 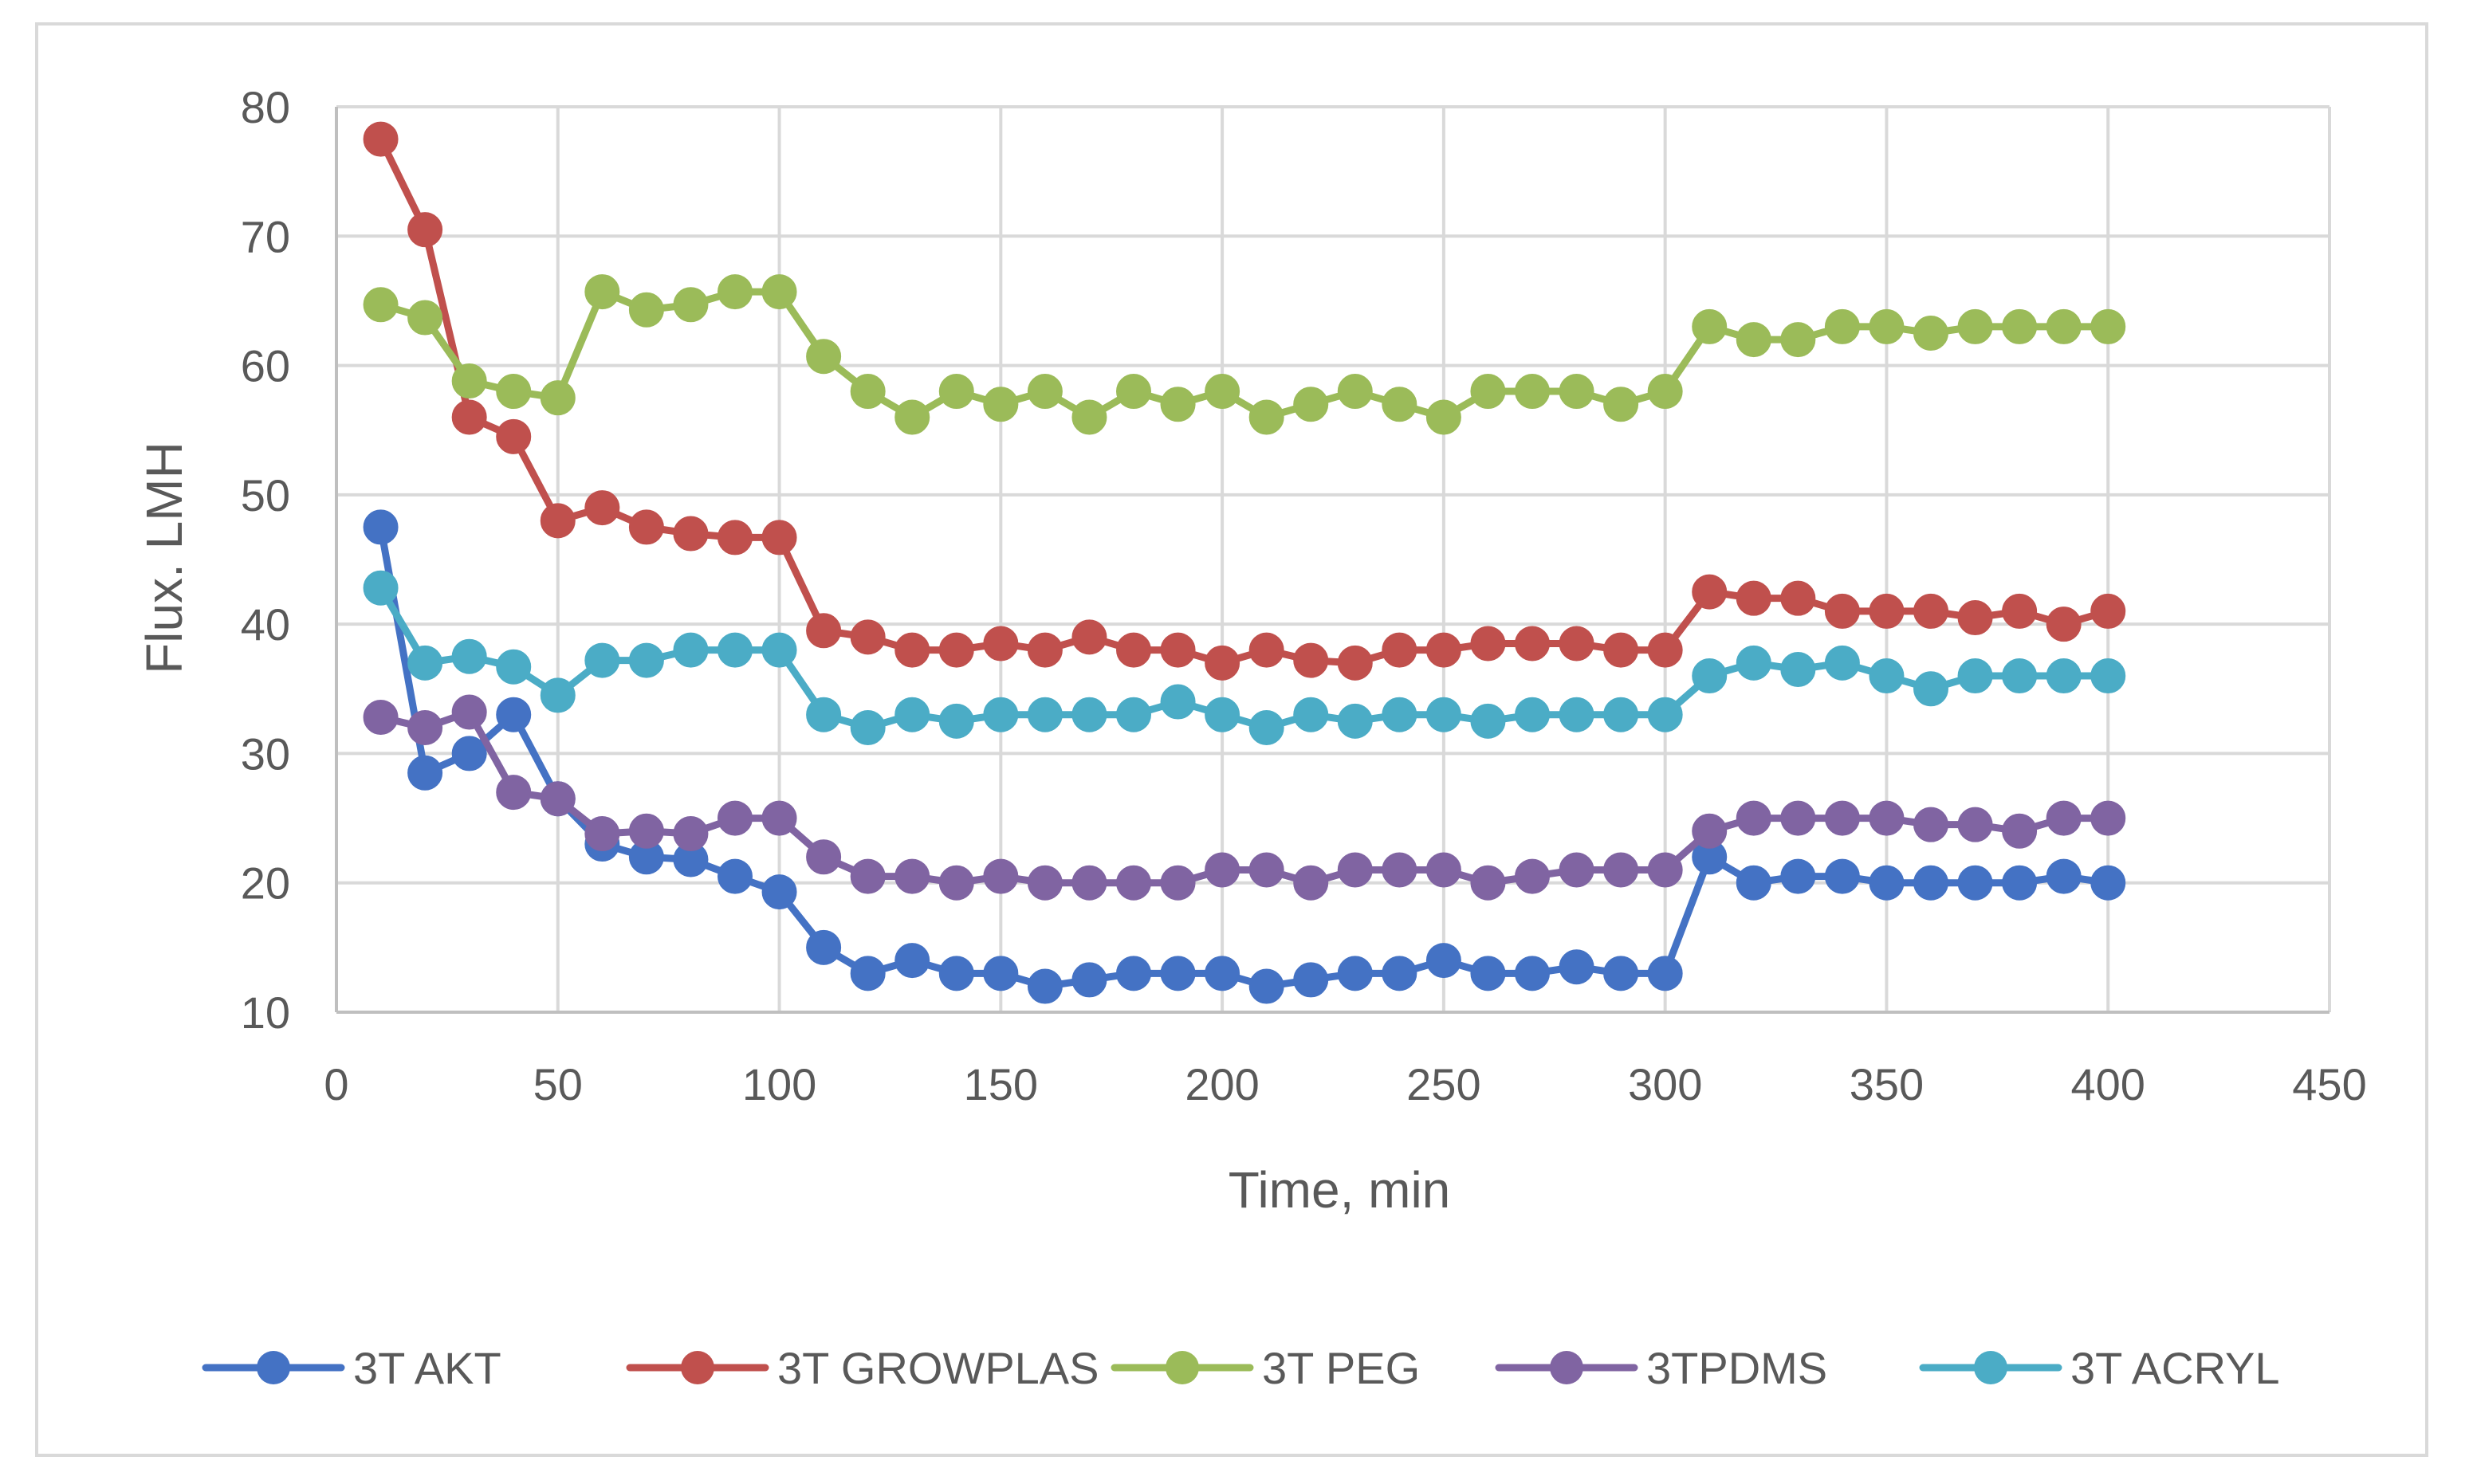 What do you see at coordinates (1222, 1084) in the screenshot?
I see `x-tick-label: 200` at bounding box center [1222, 1084].